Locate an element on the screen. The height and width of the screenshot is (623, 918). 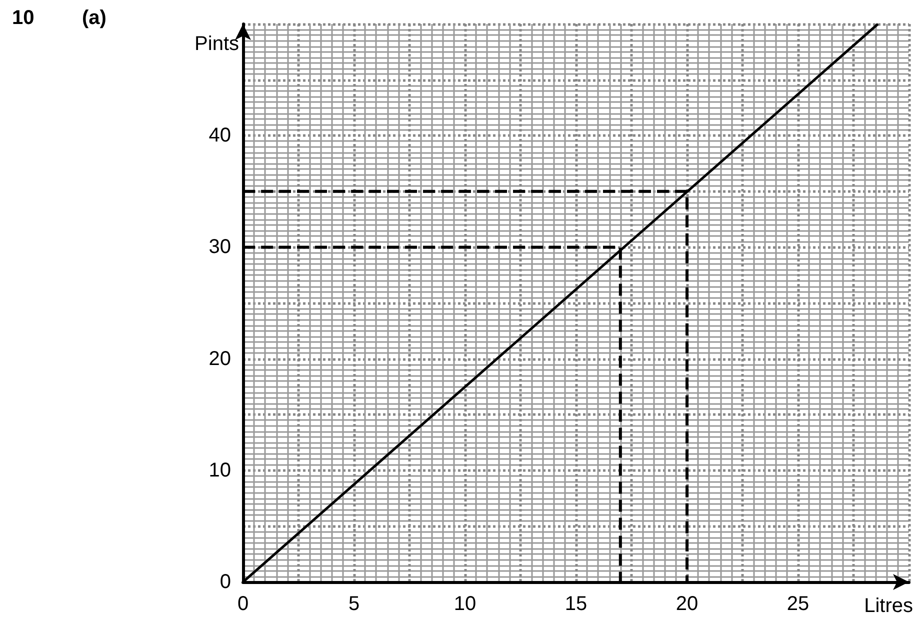
x-axis-title: Litres is located at coordinates (888, 606).